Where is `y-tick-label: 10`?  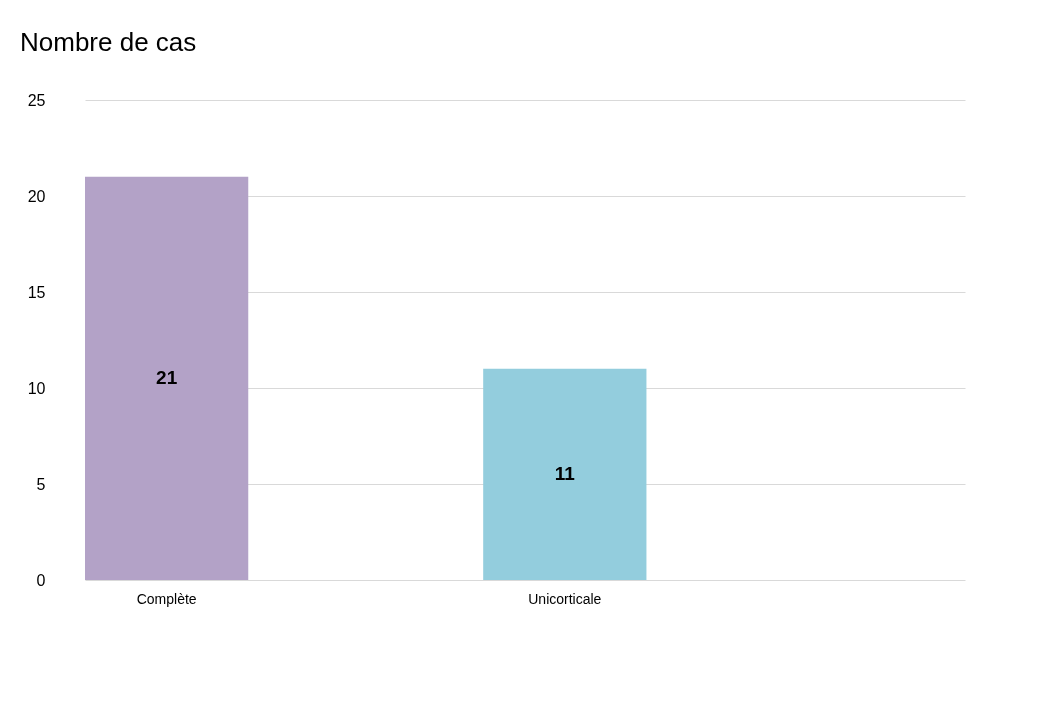
y-tick-label: 10 is located at coordinates (36, 388).